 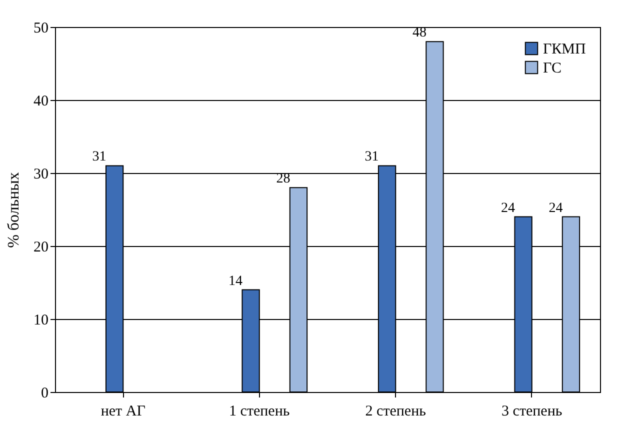 I want to click on data-label: 14, so click(x=235, y=281).